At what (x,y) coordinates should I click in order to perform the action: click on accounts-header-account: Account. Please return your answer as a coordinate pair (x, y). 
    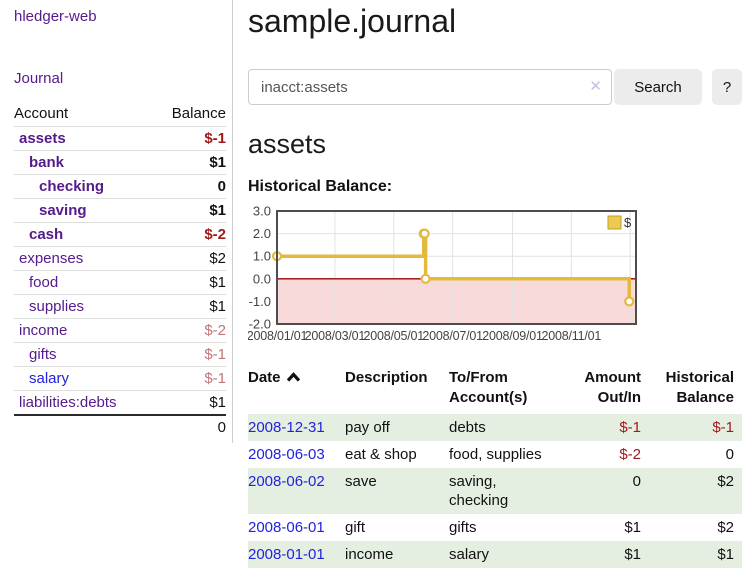
    Looking at the image, I should click on (41, 113).